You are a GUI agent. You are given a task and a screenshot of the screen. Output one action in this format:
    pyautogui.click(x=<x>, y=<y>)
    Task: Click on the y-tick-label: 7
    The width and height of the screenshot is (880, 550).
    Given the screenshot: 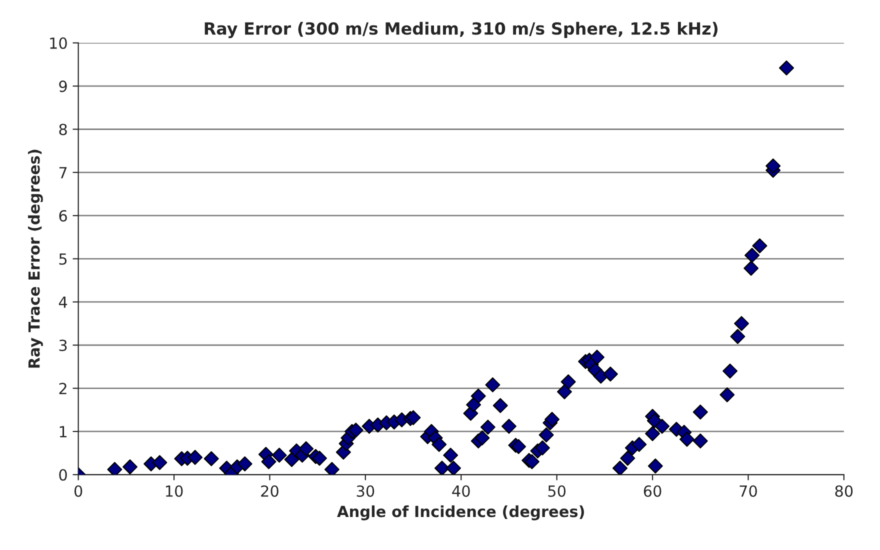 What is the action you would take?
    pyautogui.click(x=63, y=172)
    